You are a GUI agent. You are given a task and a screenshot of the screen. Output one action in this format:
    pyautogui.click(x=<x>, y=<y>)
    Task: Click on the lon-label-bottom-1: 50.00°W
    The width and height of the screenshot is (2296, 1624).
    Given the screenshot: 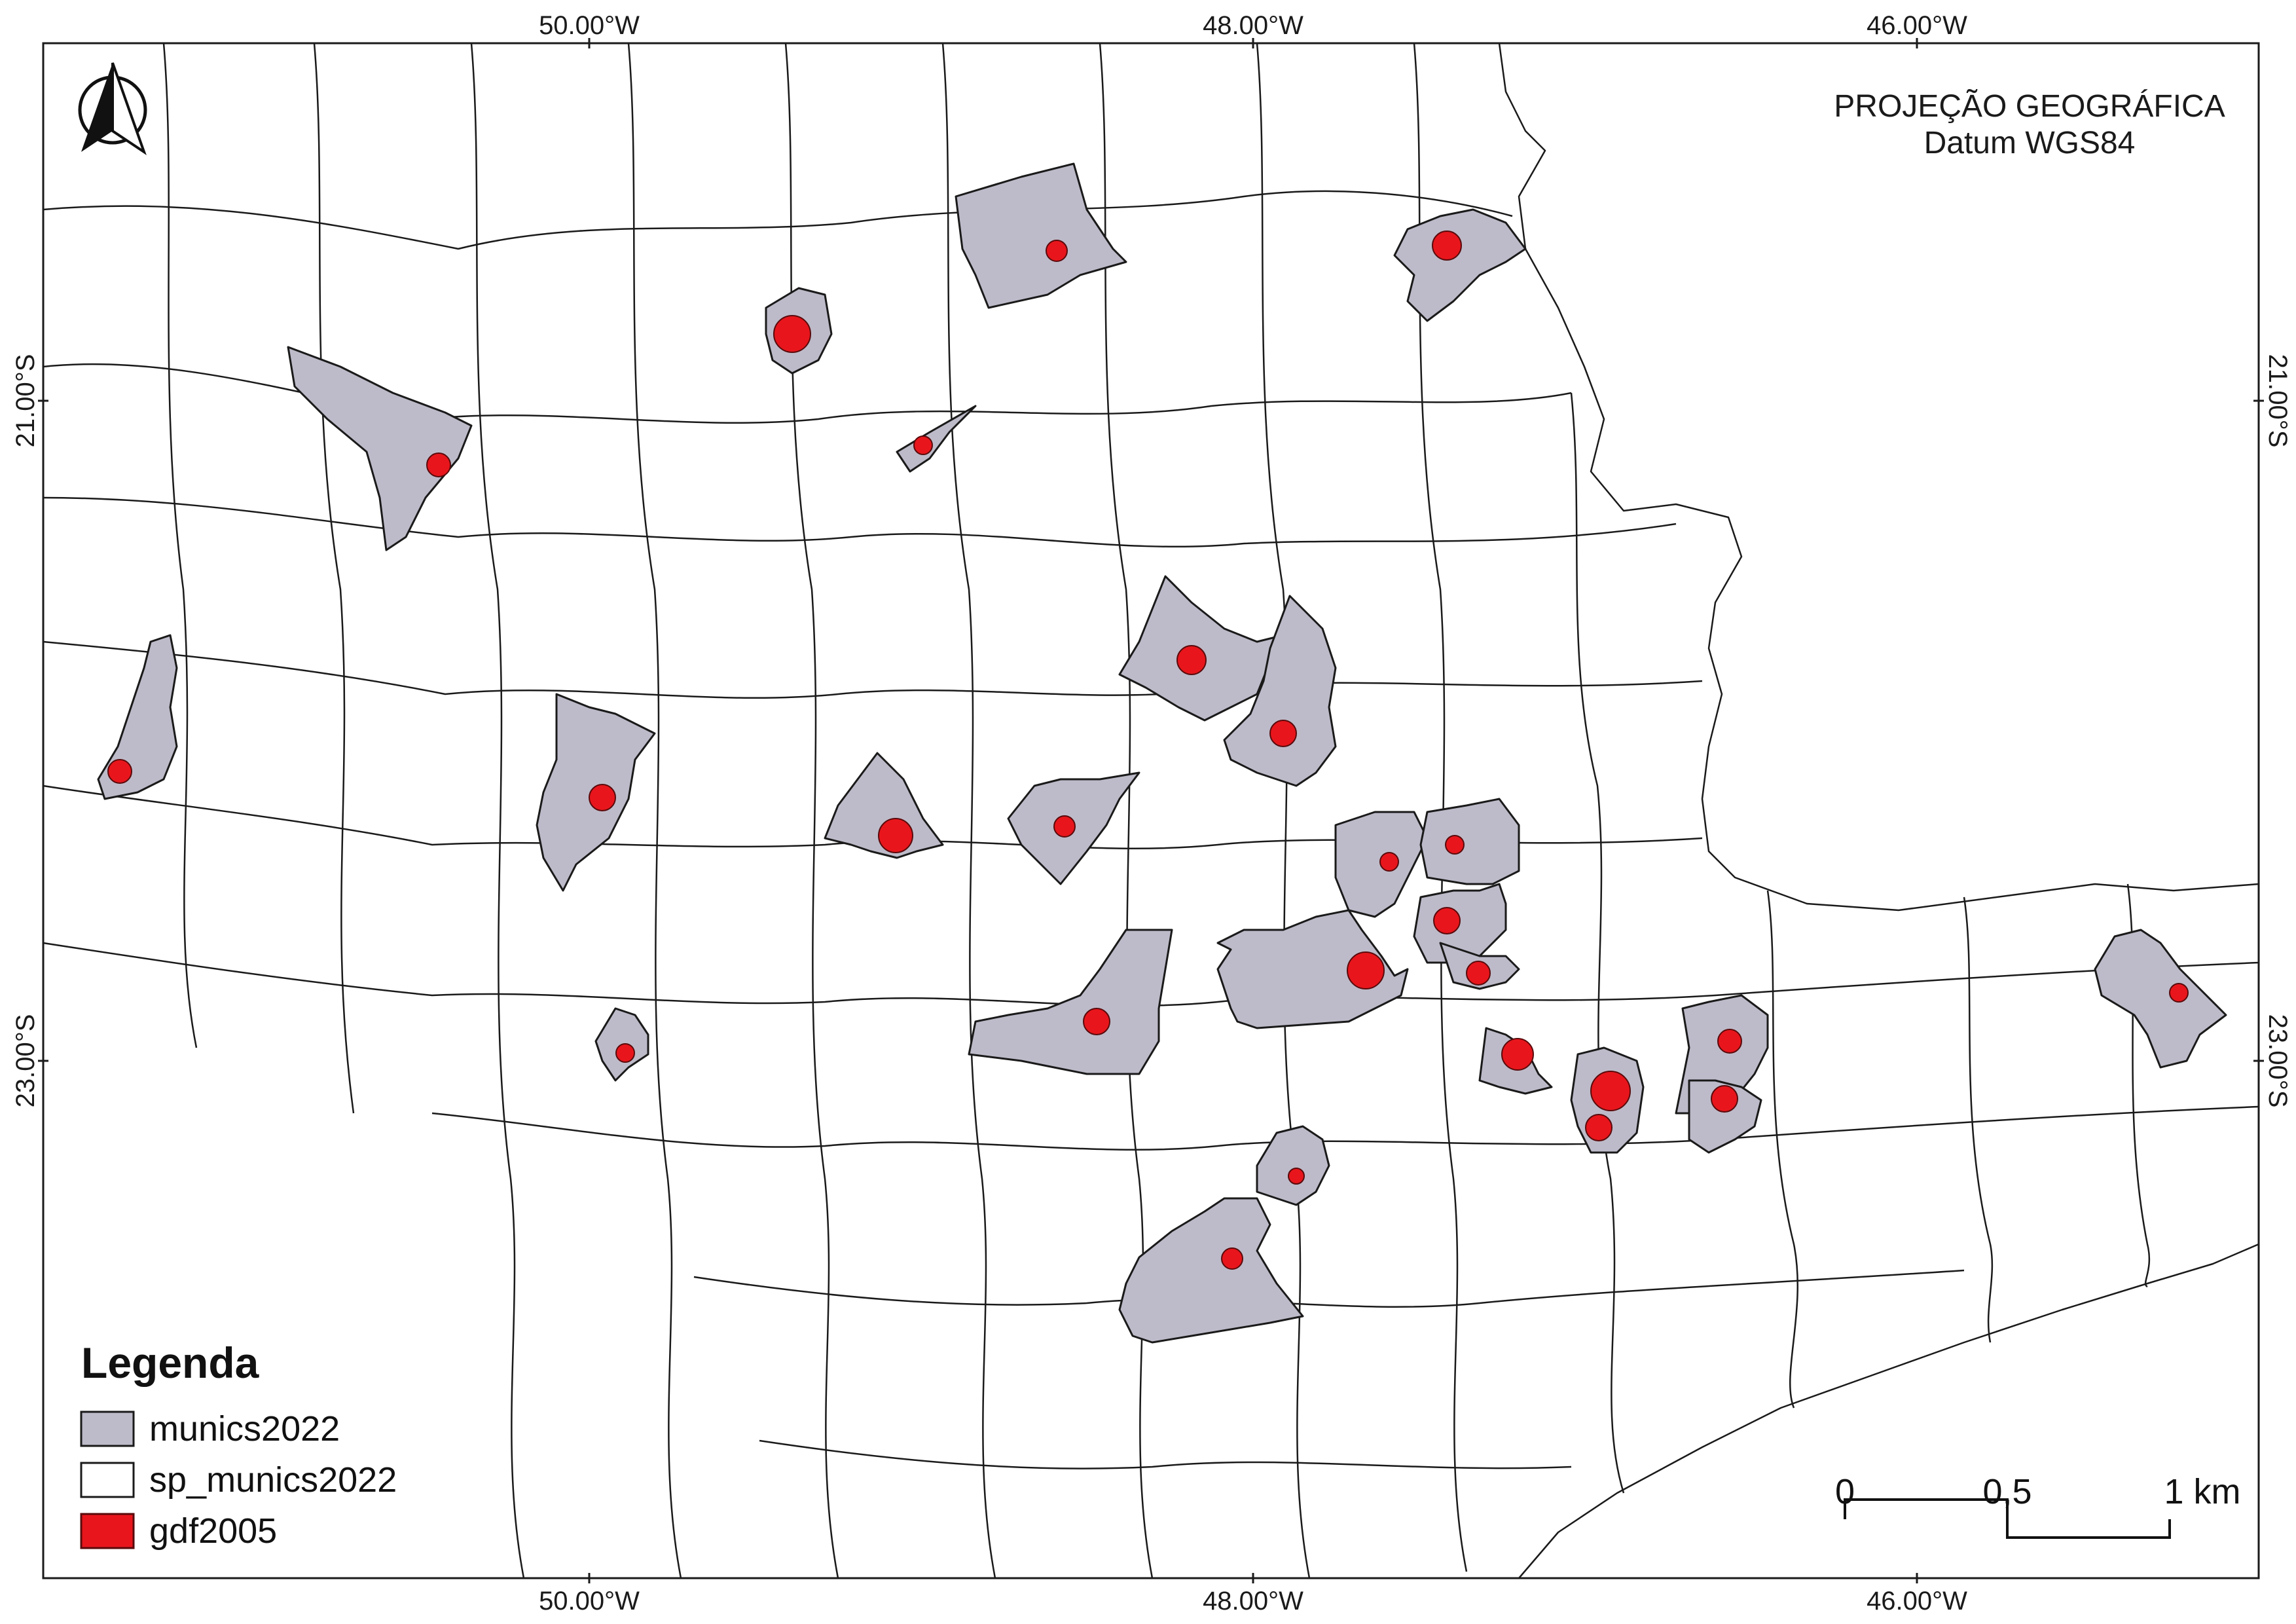 What is the action you would take?
    pyautogui.click(x=589, y=1601)
    